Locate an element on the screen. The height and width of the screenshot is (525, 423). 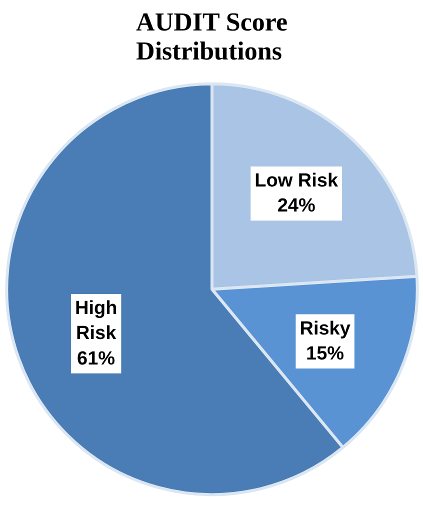
chart-title: AUDIT Score Distributions is located at coordinates (212, 37).